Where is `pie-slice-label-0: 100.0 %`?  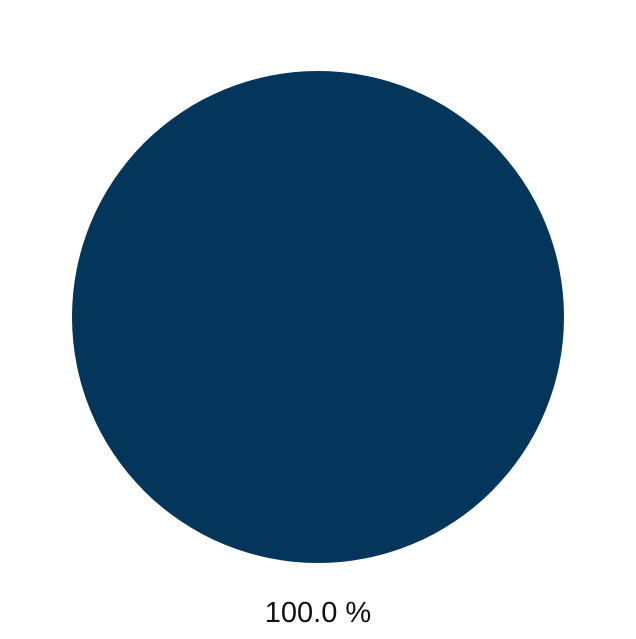 pie-slice-label-0: 100.0 % is located at coordinates (318, 613).